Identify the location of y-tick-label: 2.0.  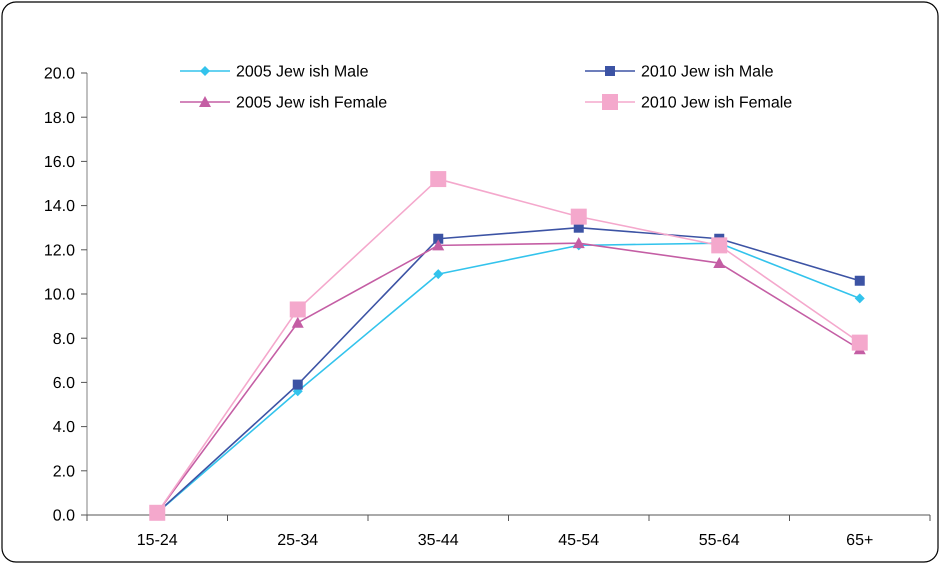
(64, 471).